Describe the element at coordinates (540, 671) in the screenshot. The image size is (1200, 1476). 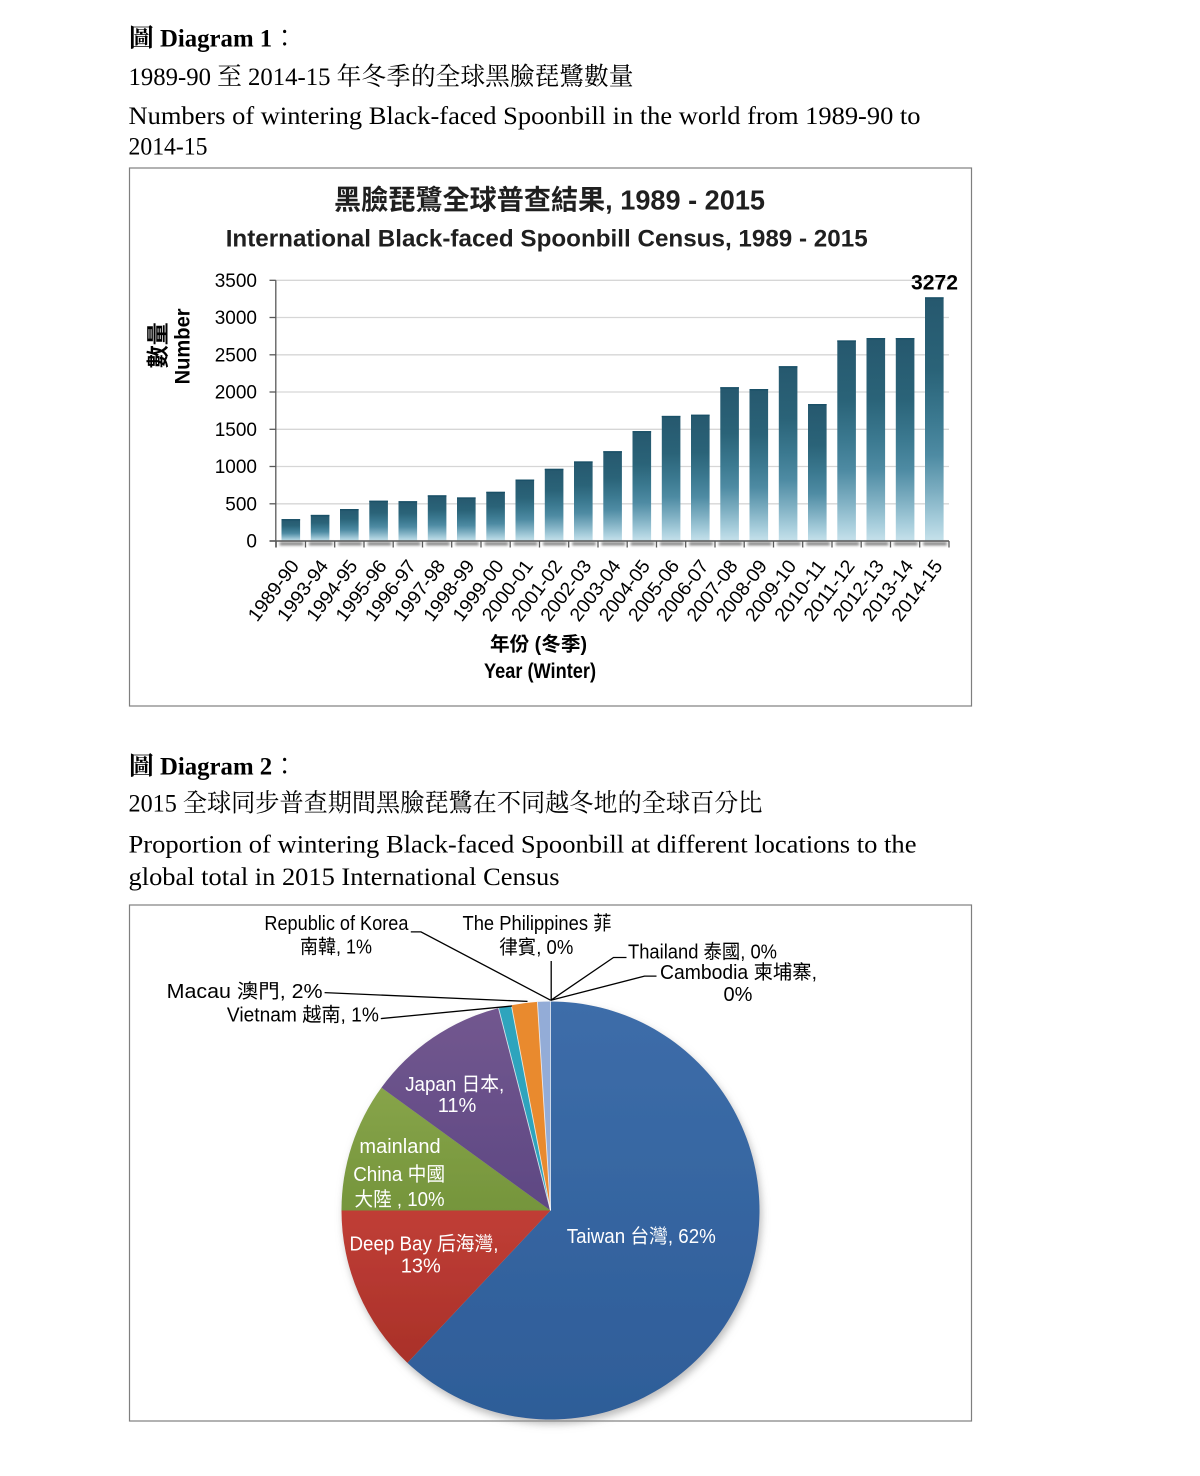
I see `svg-text: Year (Winter)` at that location.